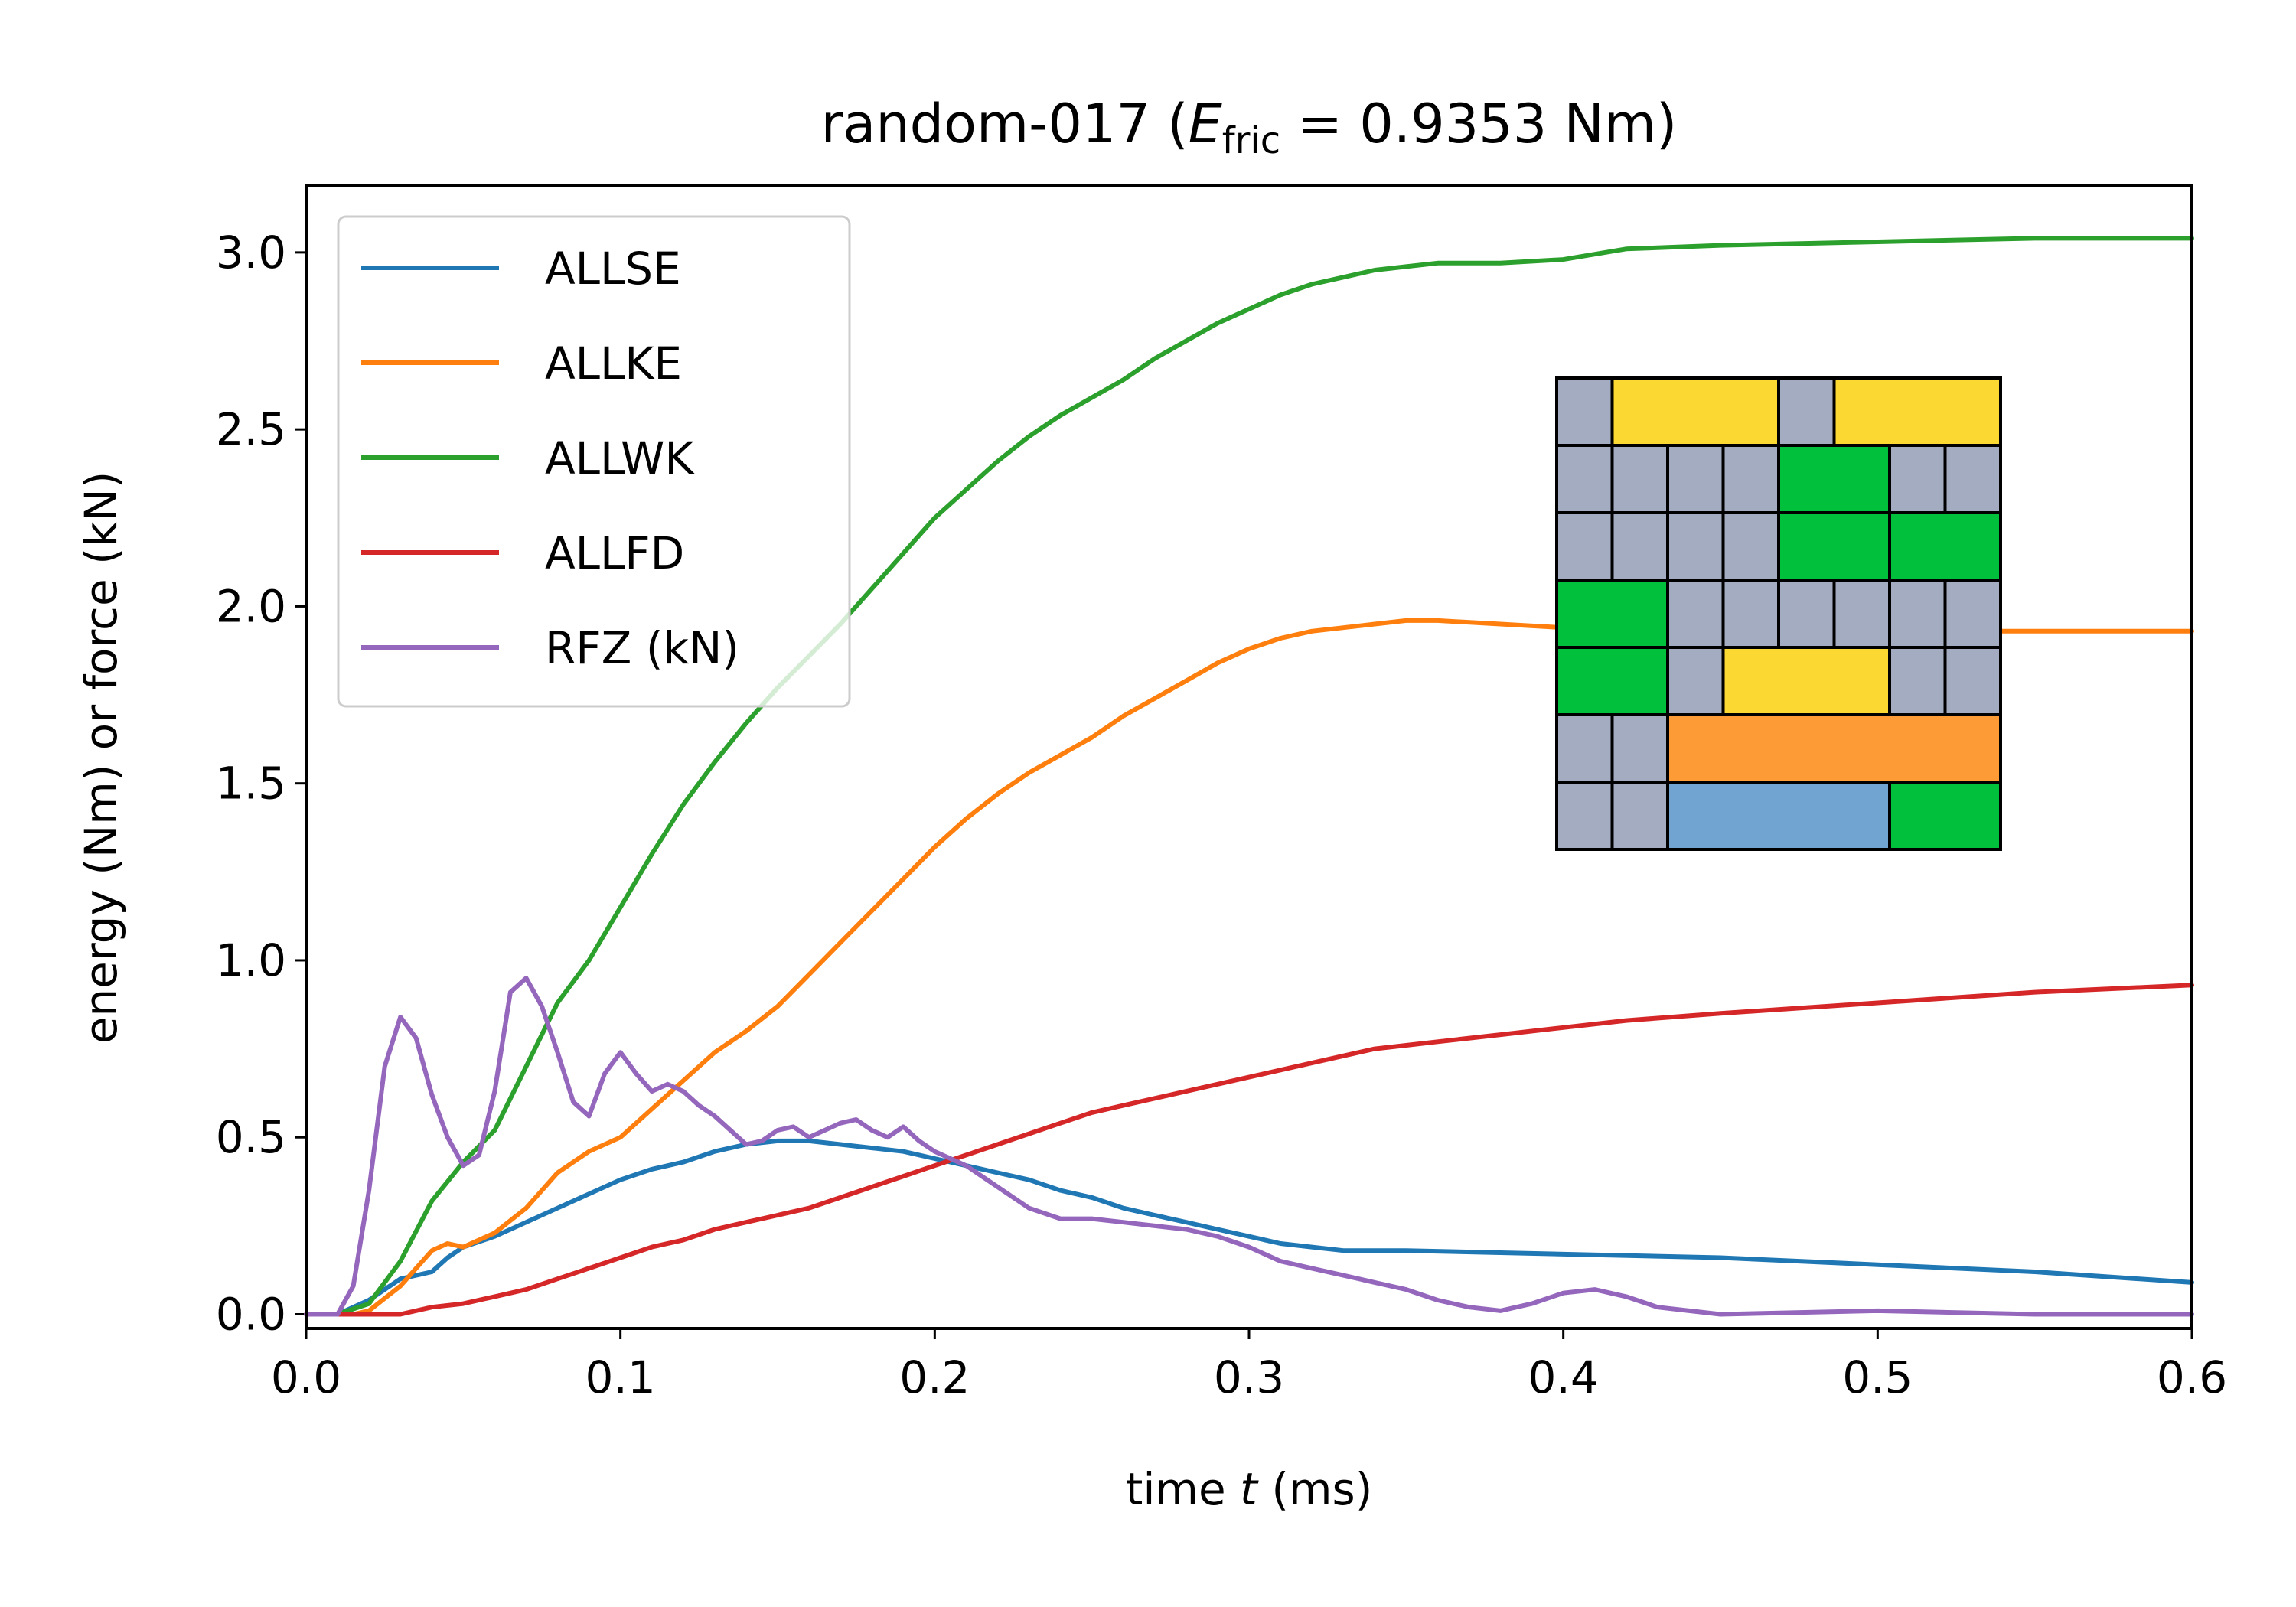 The image size is (2296, 1607). I want to click on x-tick-label: 0.2, so click(934, 1377).